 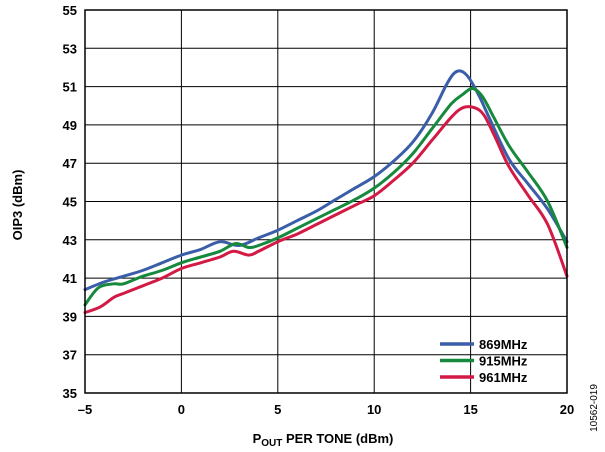 What do you see at coordinates (70, 393) in the screenshot?
I see `y-tick-label: 35` at bounding box center [70, 393].